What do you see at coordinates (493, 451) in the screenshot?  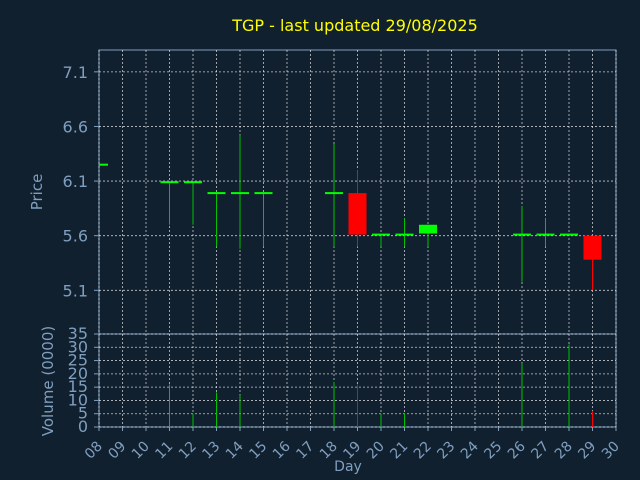 I see `day-tick-label: 25` at bounding box center [493, 451].